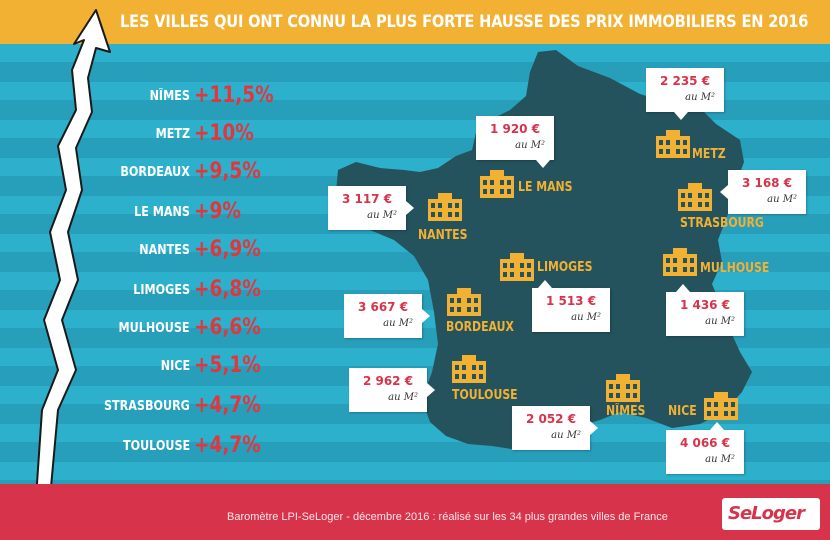 The height and width of the screenshot is (540, 830). Describe the element at coordinates (469, 369) in the screenshot. I see `building-icon-toulouse` at that location.